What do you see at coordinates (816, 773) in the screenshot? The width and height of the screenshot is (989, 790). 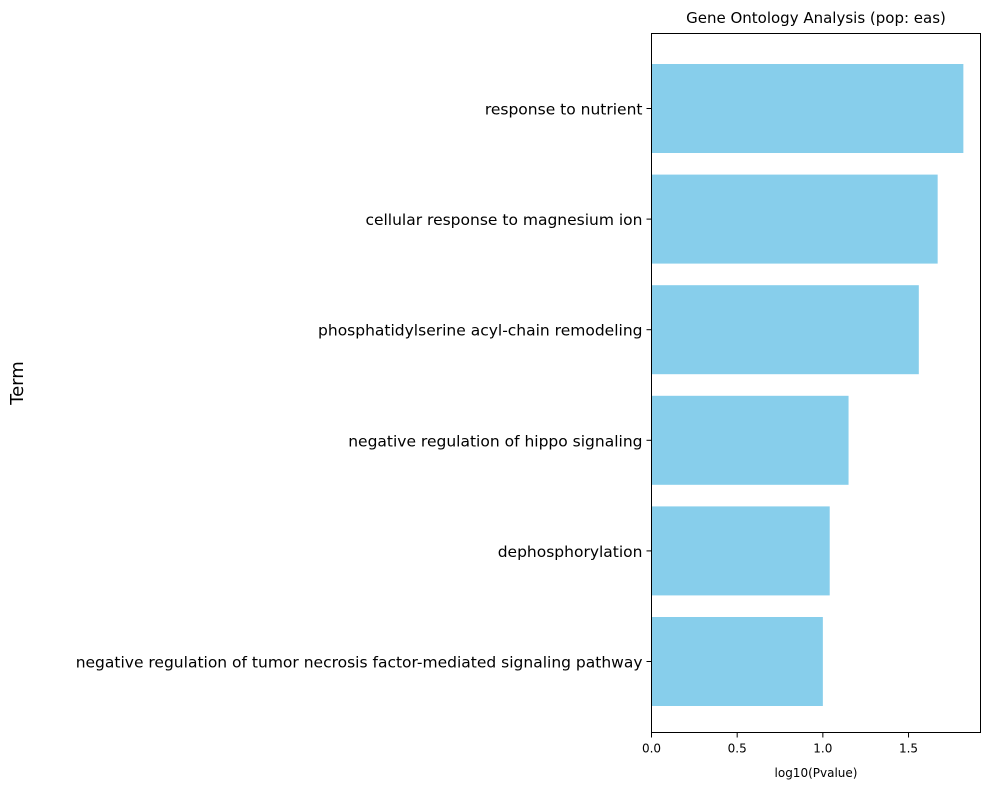 I see `x-axis-label: log10(Pvalue)` at bounding box center [816, 773].